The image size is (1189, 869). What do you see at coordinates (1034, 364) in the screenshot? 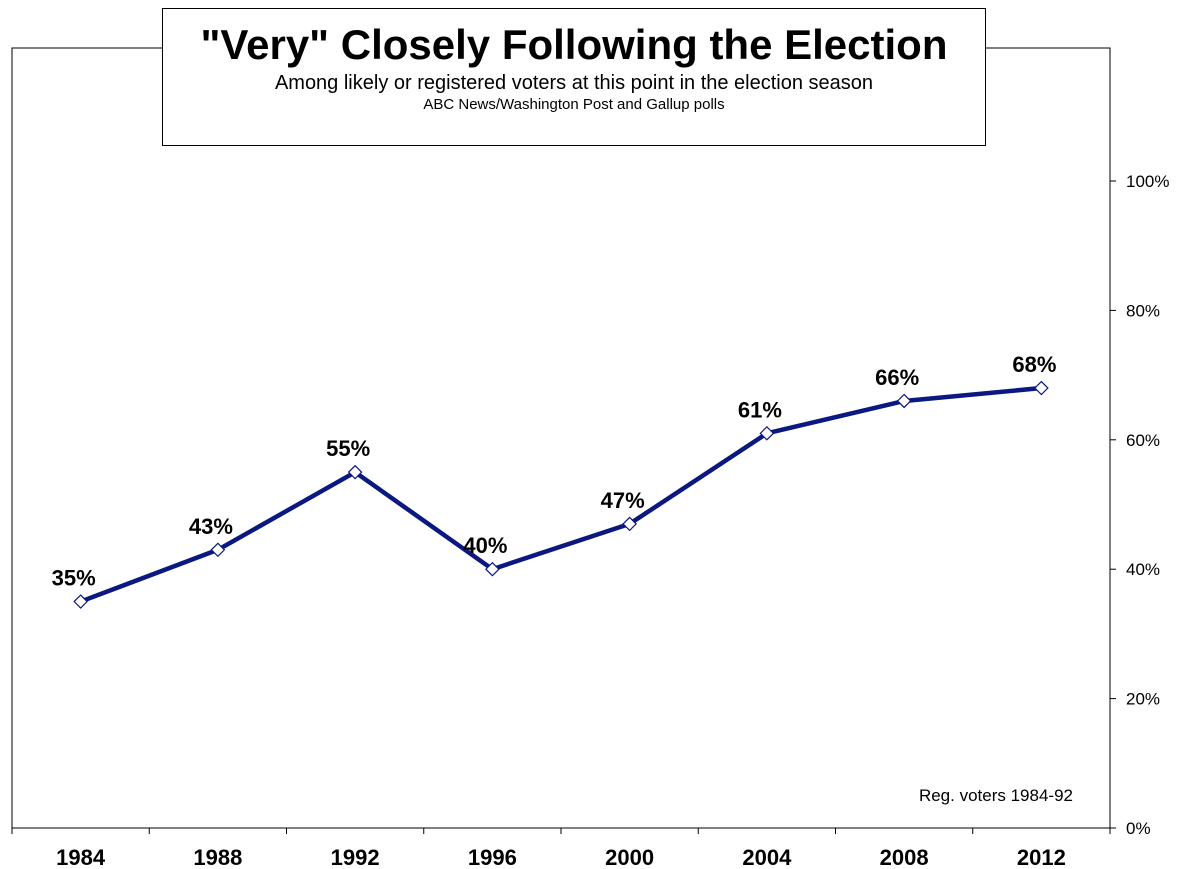
I see `data-label: 68%` at bounding box center [1034, 364].